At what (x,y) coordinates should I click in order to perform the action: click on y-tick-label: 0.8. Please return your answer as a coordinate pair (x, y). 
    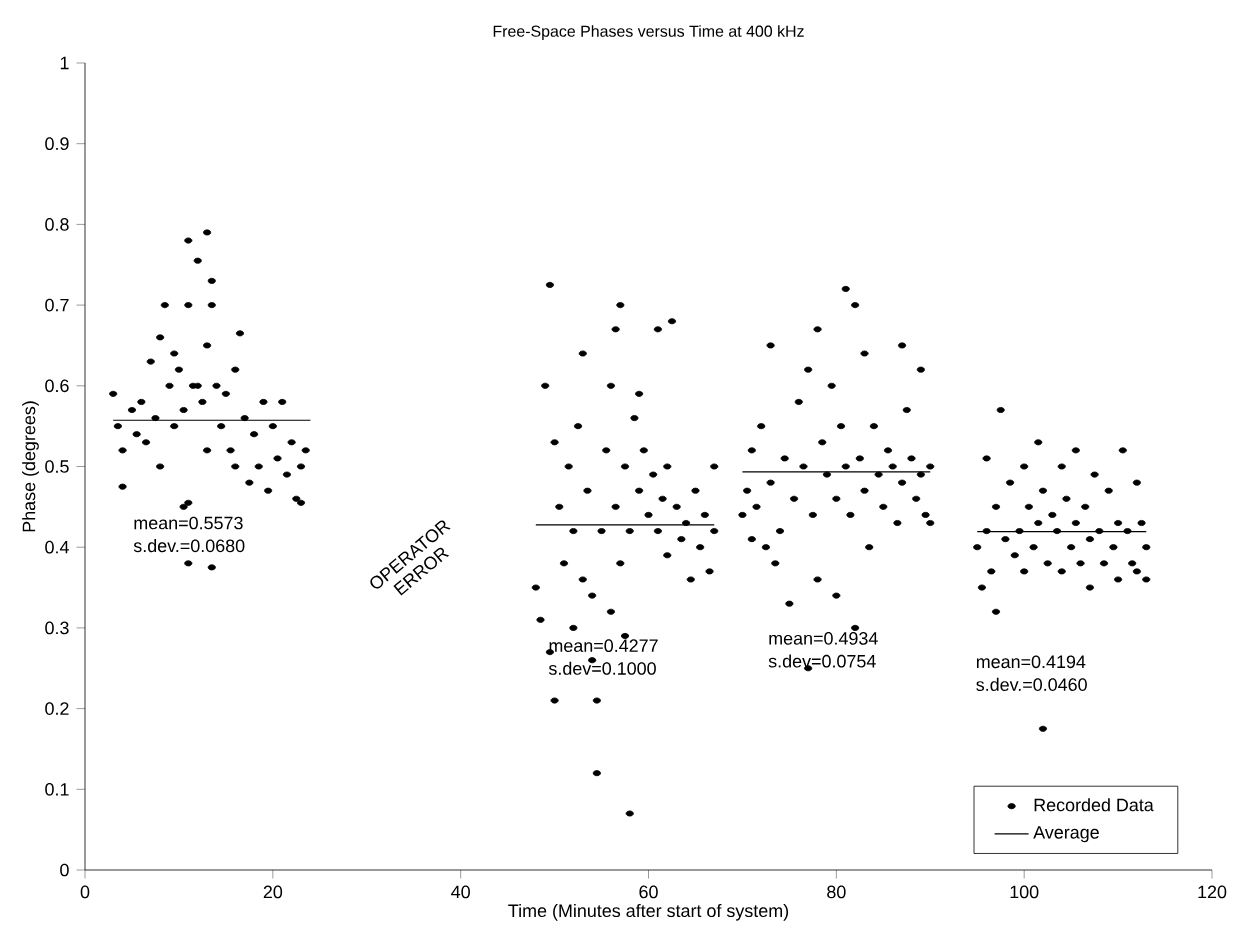
    Looking at the image, I should click on (57, 224).